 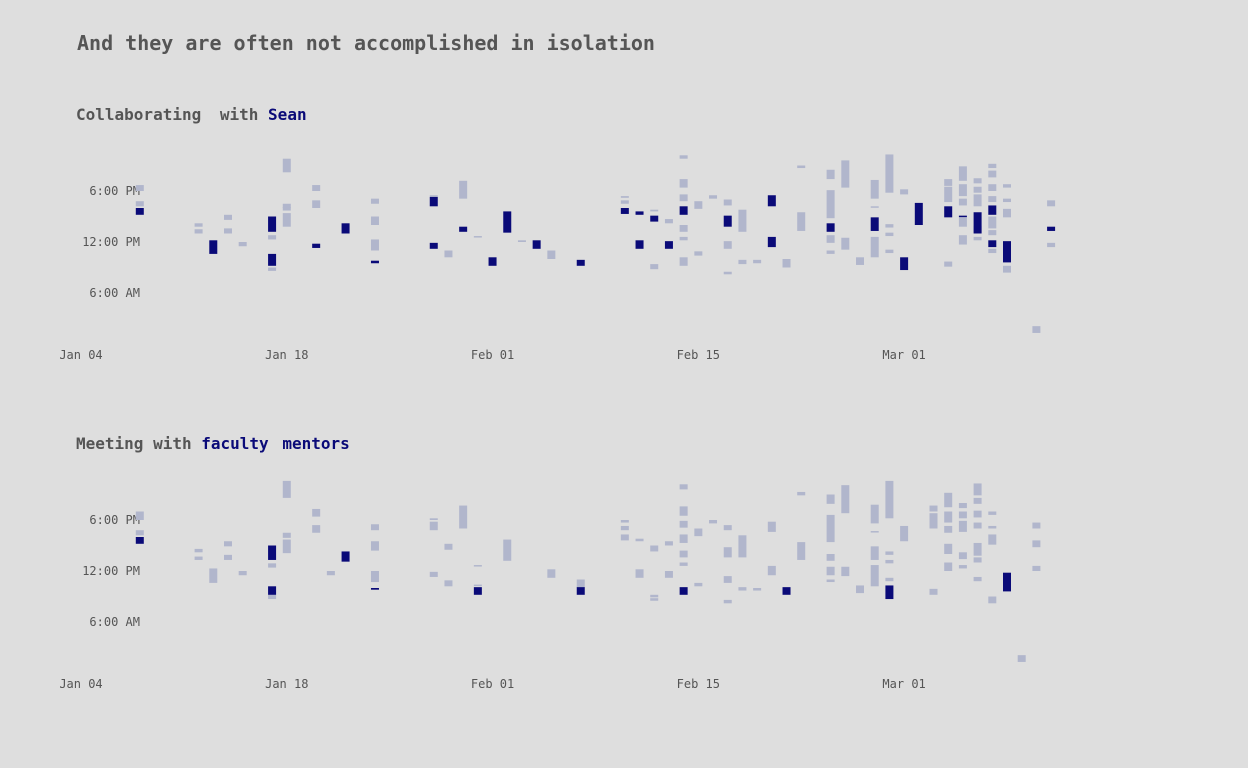 I want to click on panel-title-meetings: Meeting with faculty mentors, so click(x=213, y=443).